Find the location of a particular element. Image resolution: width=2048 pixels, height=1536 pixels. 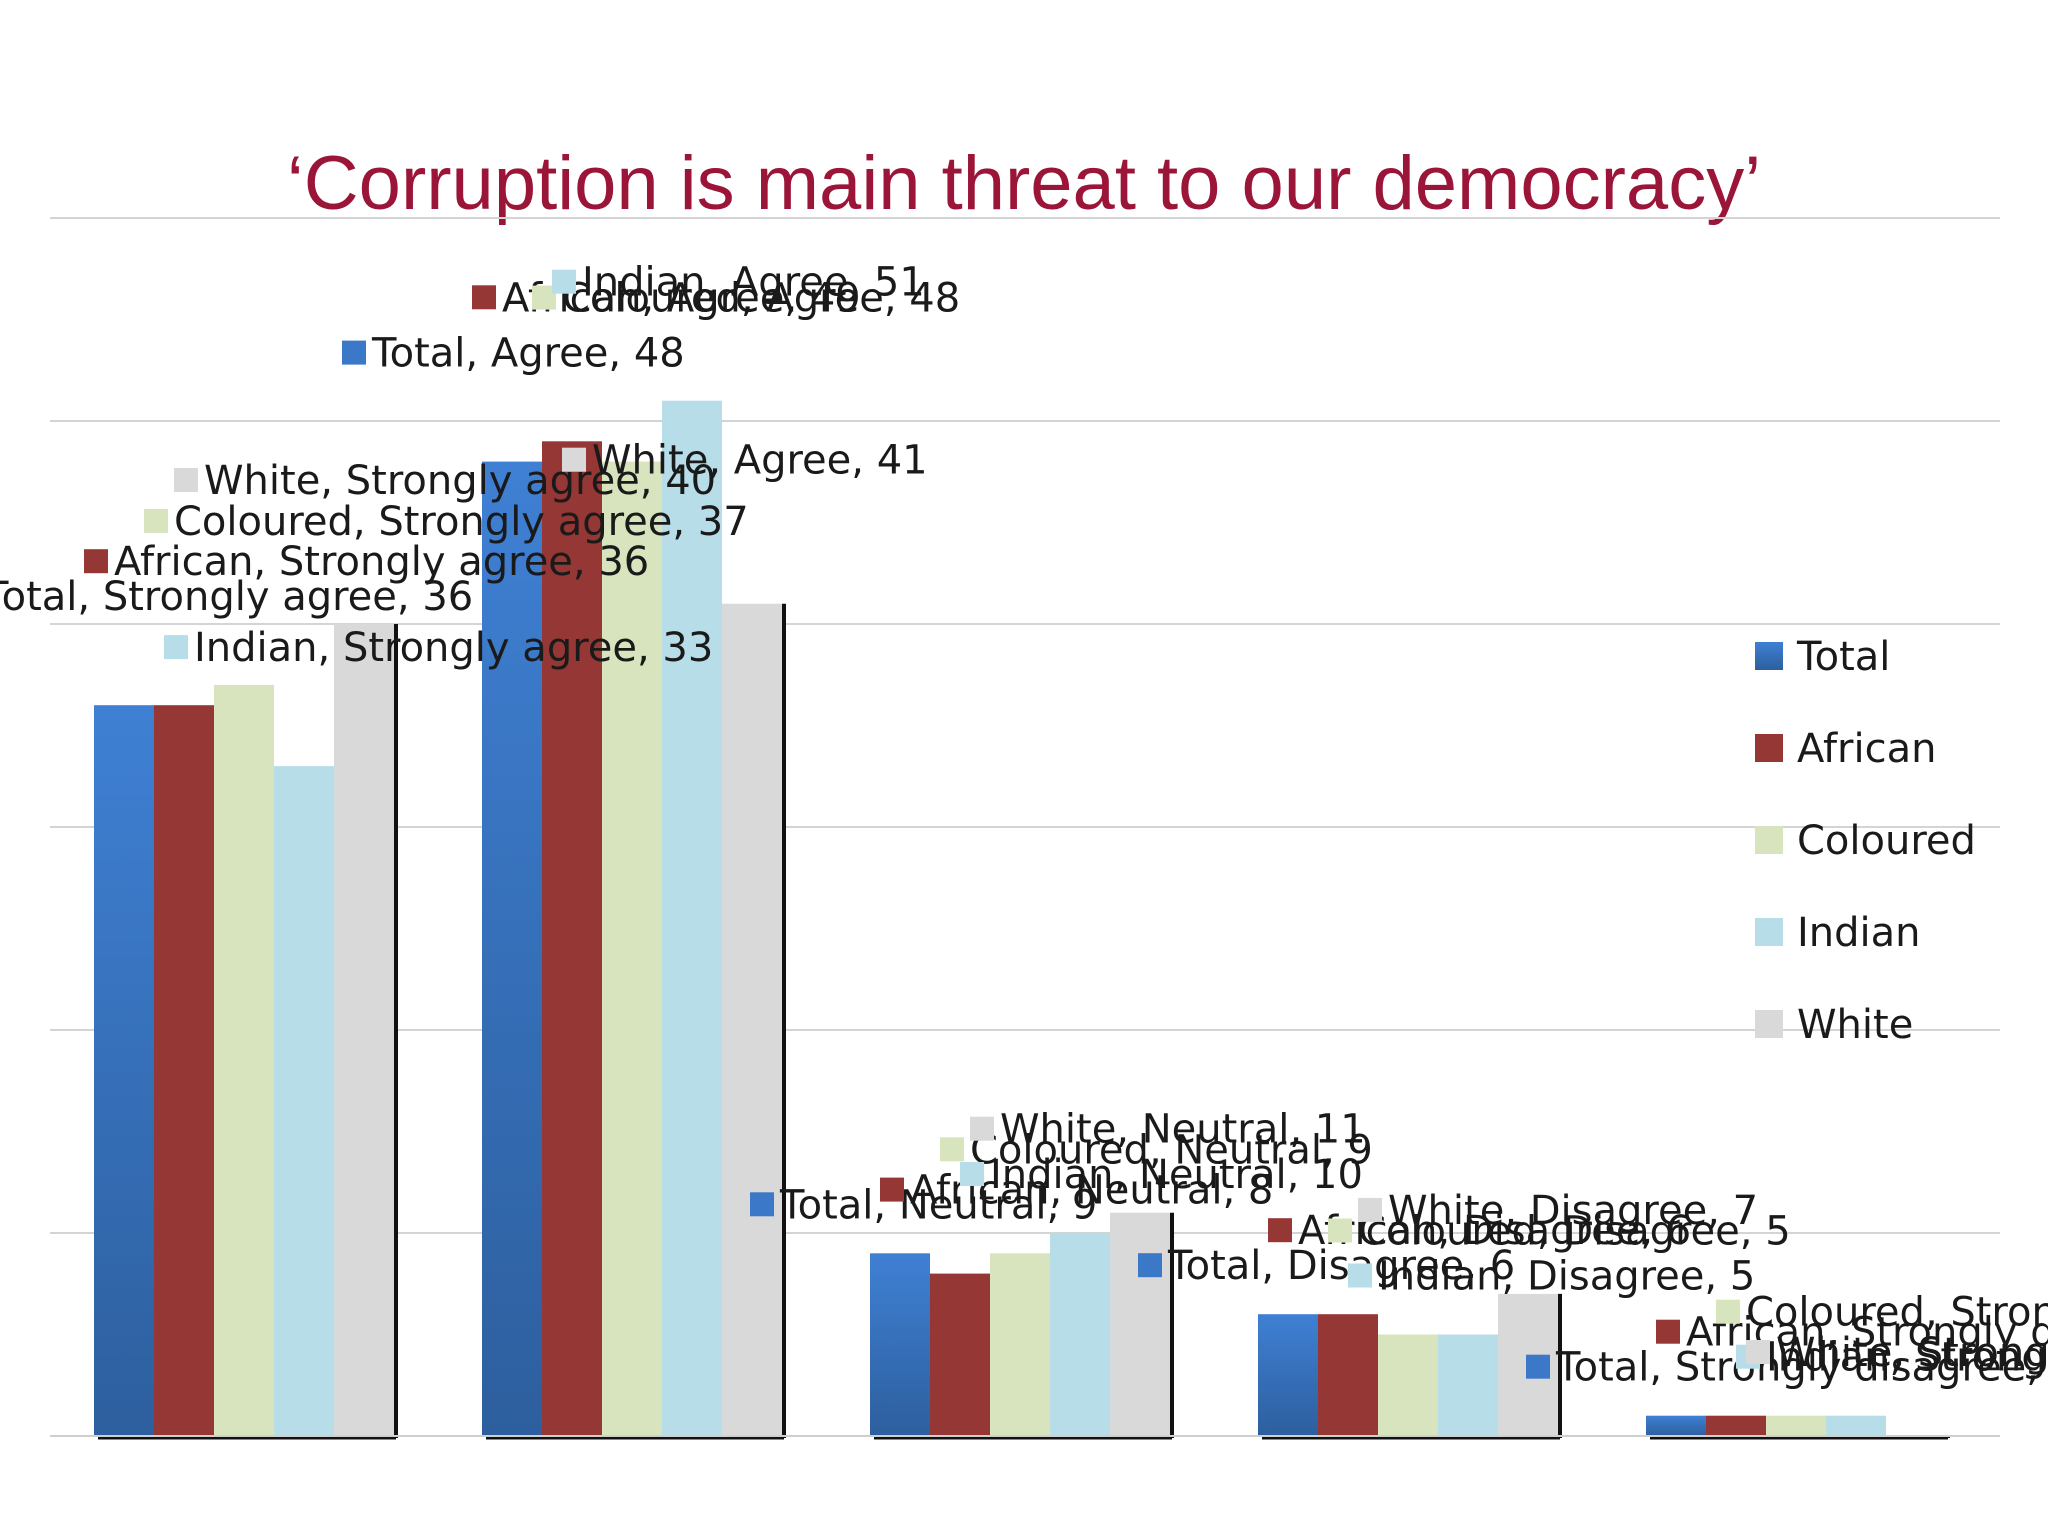

data-label-total-strongly-disagree: Total, Strongly disagree, 1 is located at coordinates (1801, 1368).